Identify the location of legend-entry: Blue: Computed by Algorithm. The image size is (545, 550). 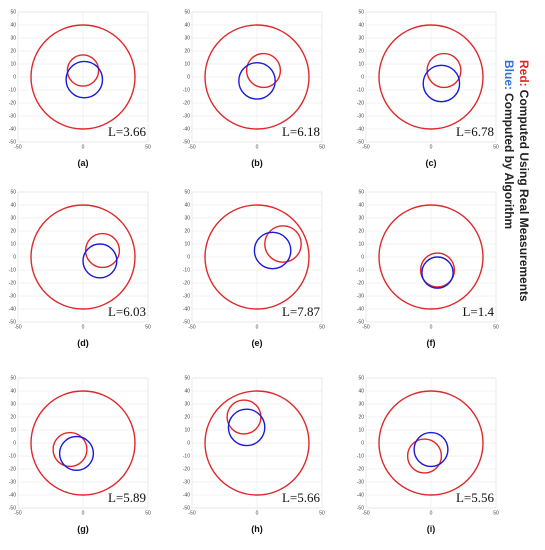
(509, 144).